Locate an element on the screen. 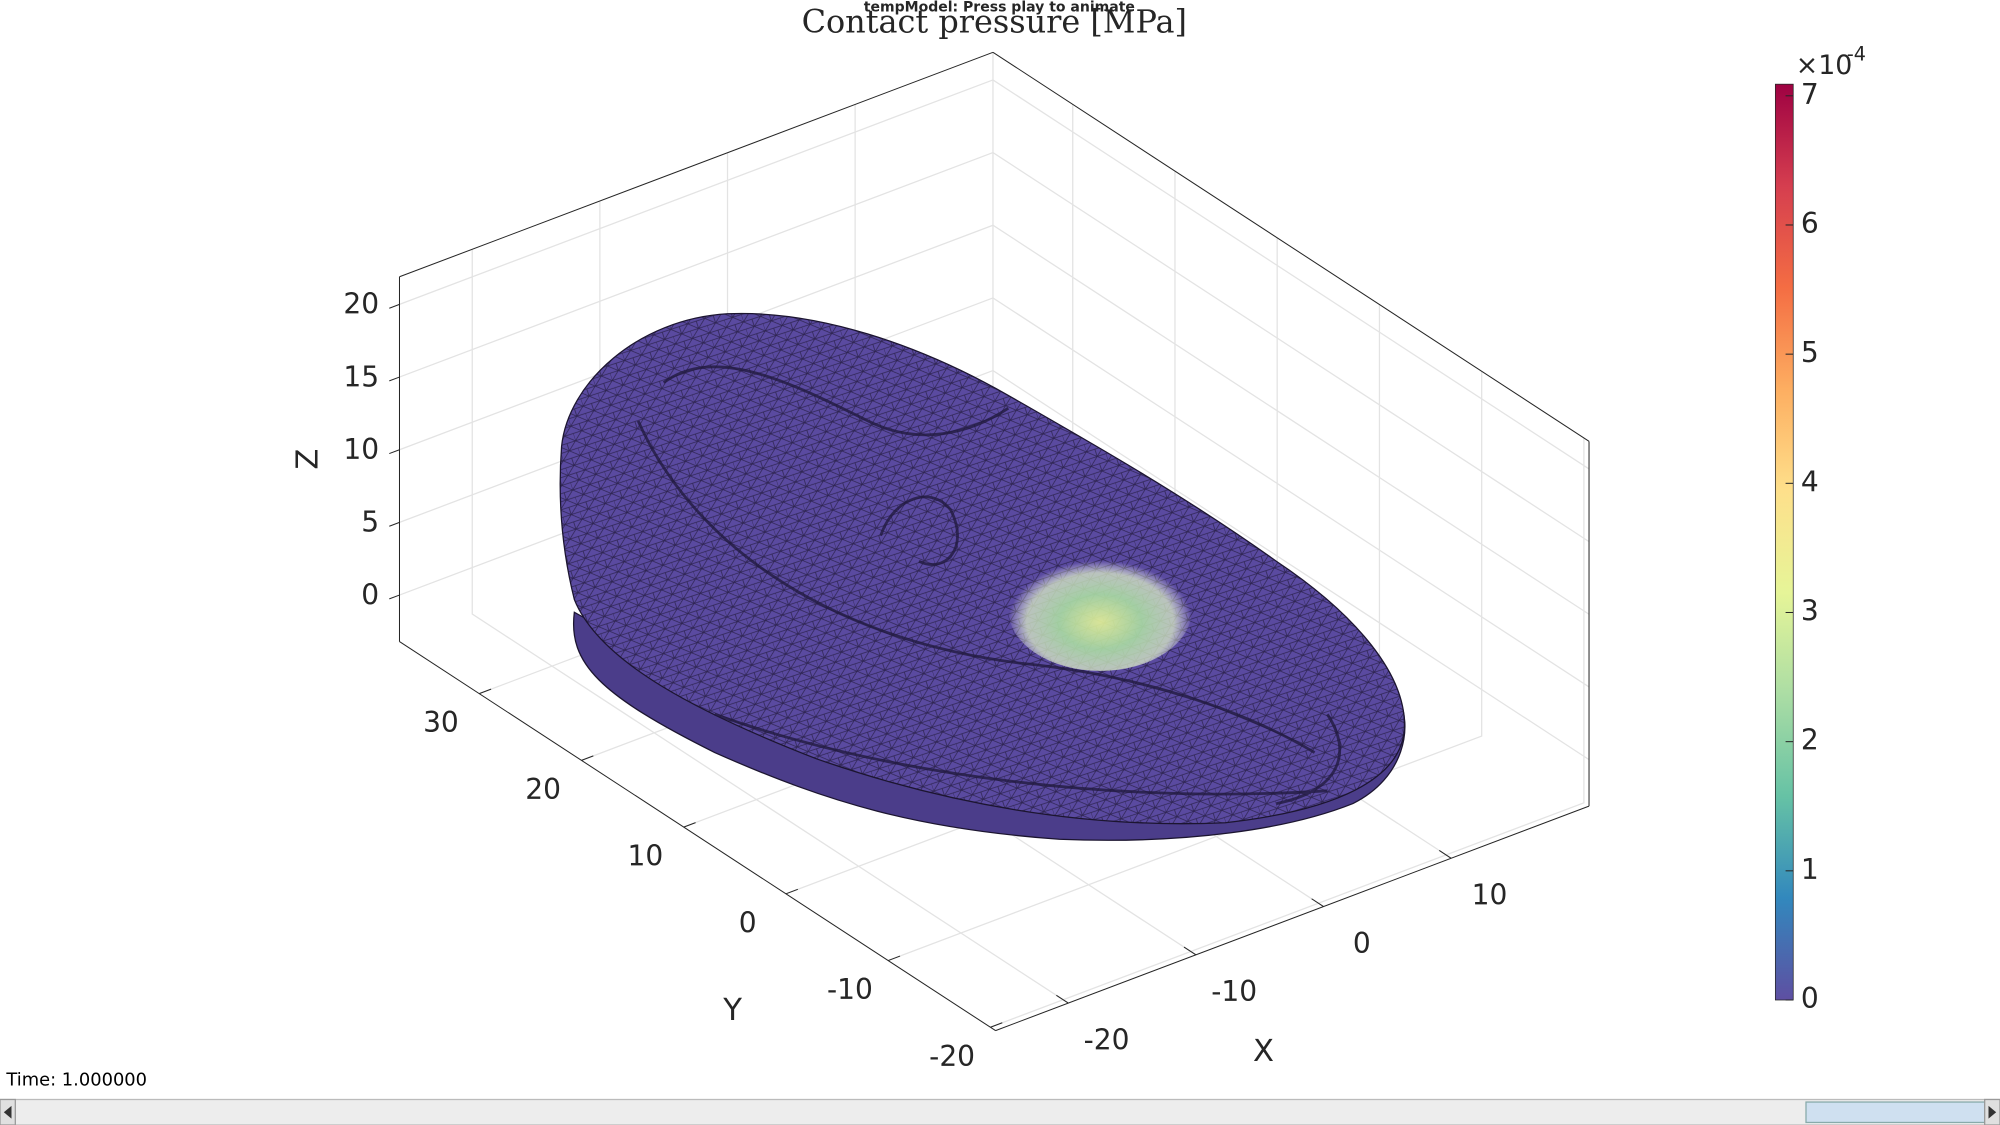 This screenshot has width=2000, height=1125. colorbar-exponent: -4 is located at coordinates (1856, 53).